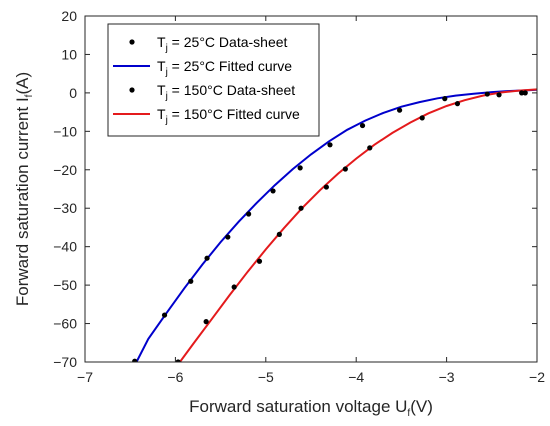 This screenshot has height=426, width=550. Describe the element at coordinates (69, 54) in the screenshot. I see `y-tick-label: 10` at that location.